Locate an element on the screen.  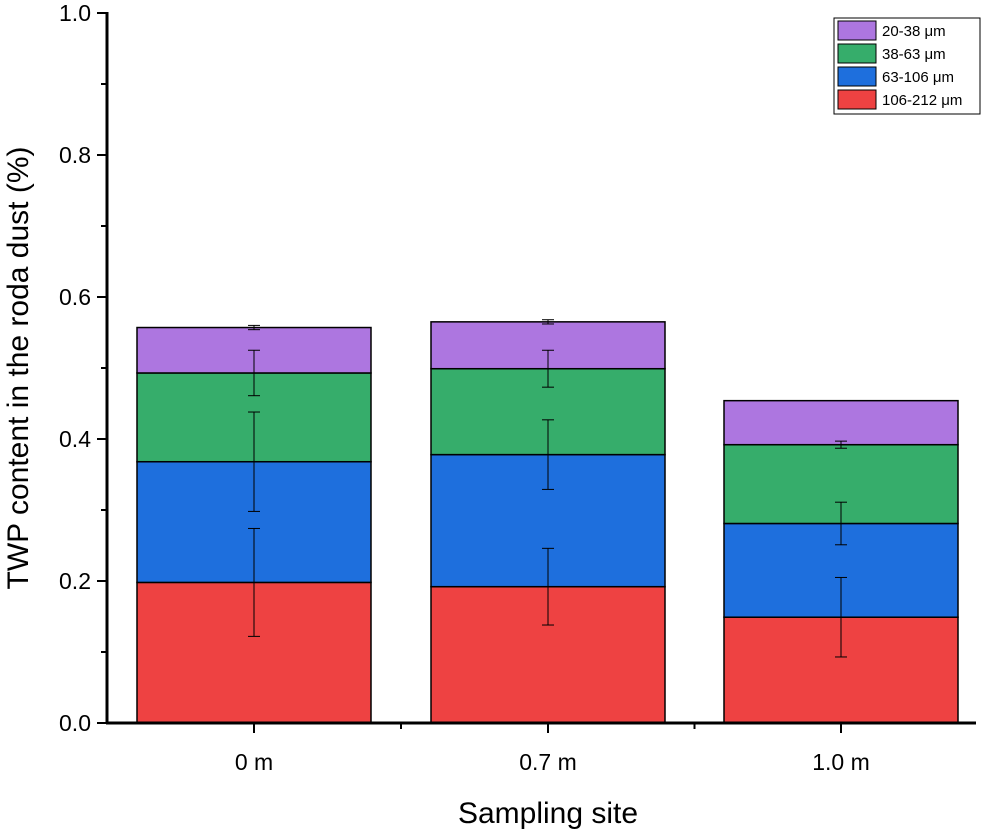
legend-label: 106-212 μm is located at coordinates (922, 100).